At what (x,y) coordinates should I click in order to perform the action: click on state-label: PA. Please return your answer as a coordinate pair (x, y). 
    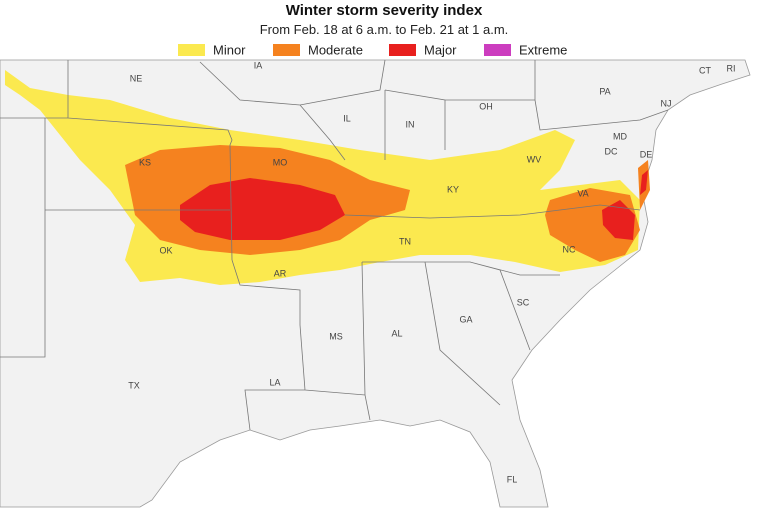
    Looking at the image, I should click on (604, 91).